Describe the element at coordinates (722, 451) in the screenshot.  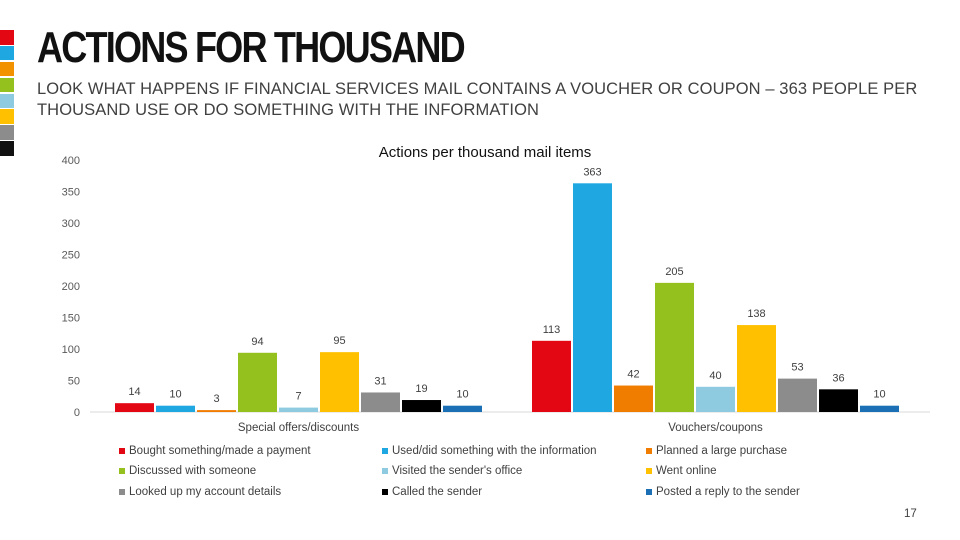
I see `legend-label: Planned a large purchase` at that location.